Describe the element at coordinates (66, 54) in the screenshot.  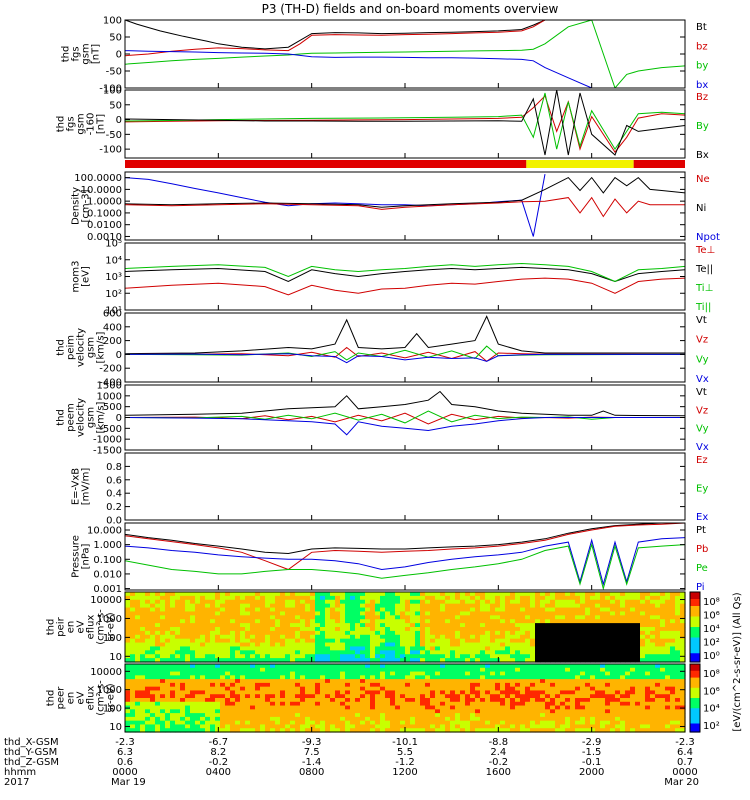
I see `ylabel-line: thd` at that location.